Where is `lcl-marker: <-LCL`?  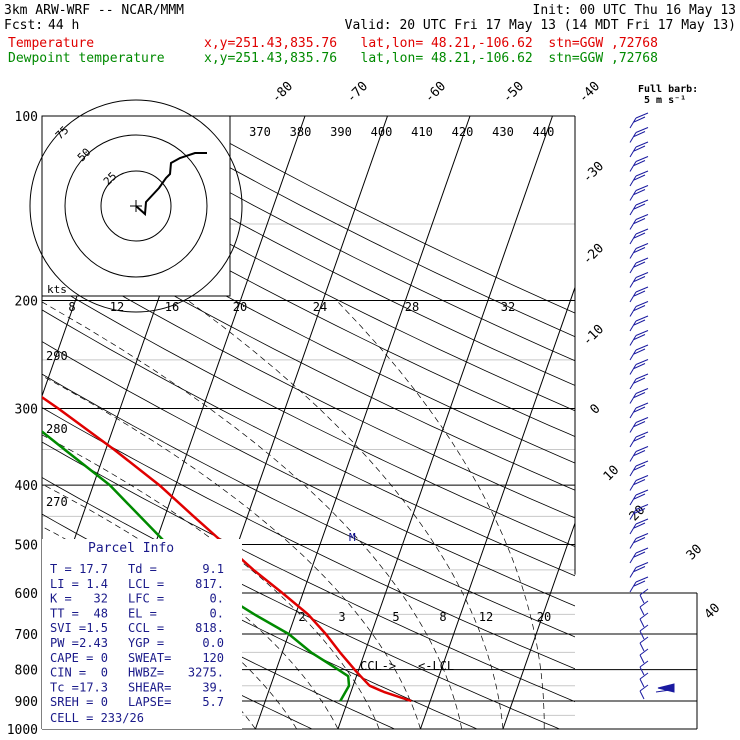 lcl-marker: <-LCL is located at coordinates (436, 666).